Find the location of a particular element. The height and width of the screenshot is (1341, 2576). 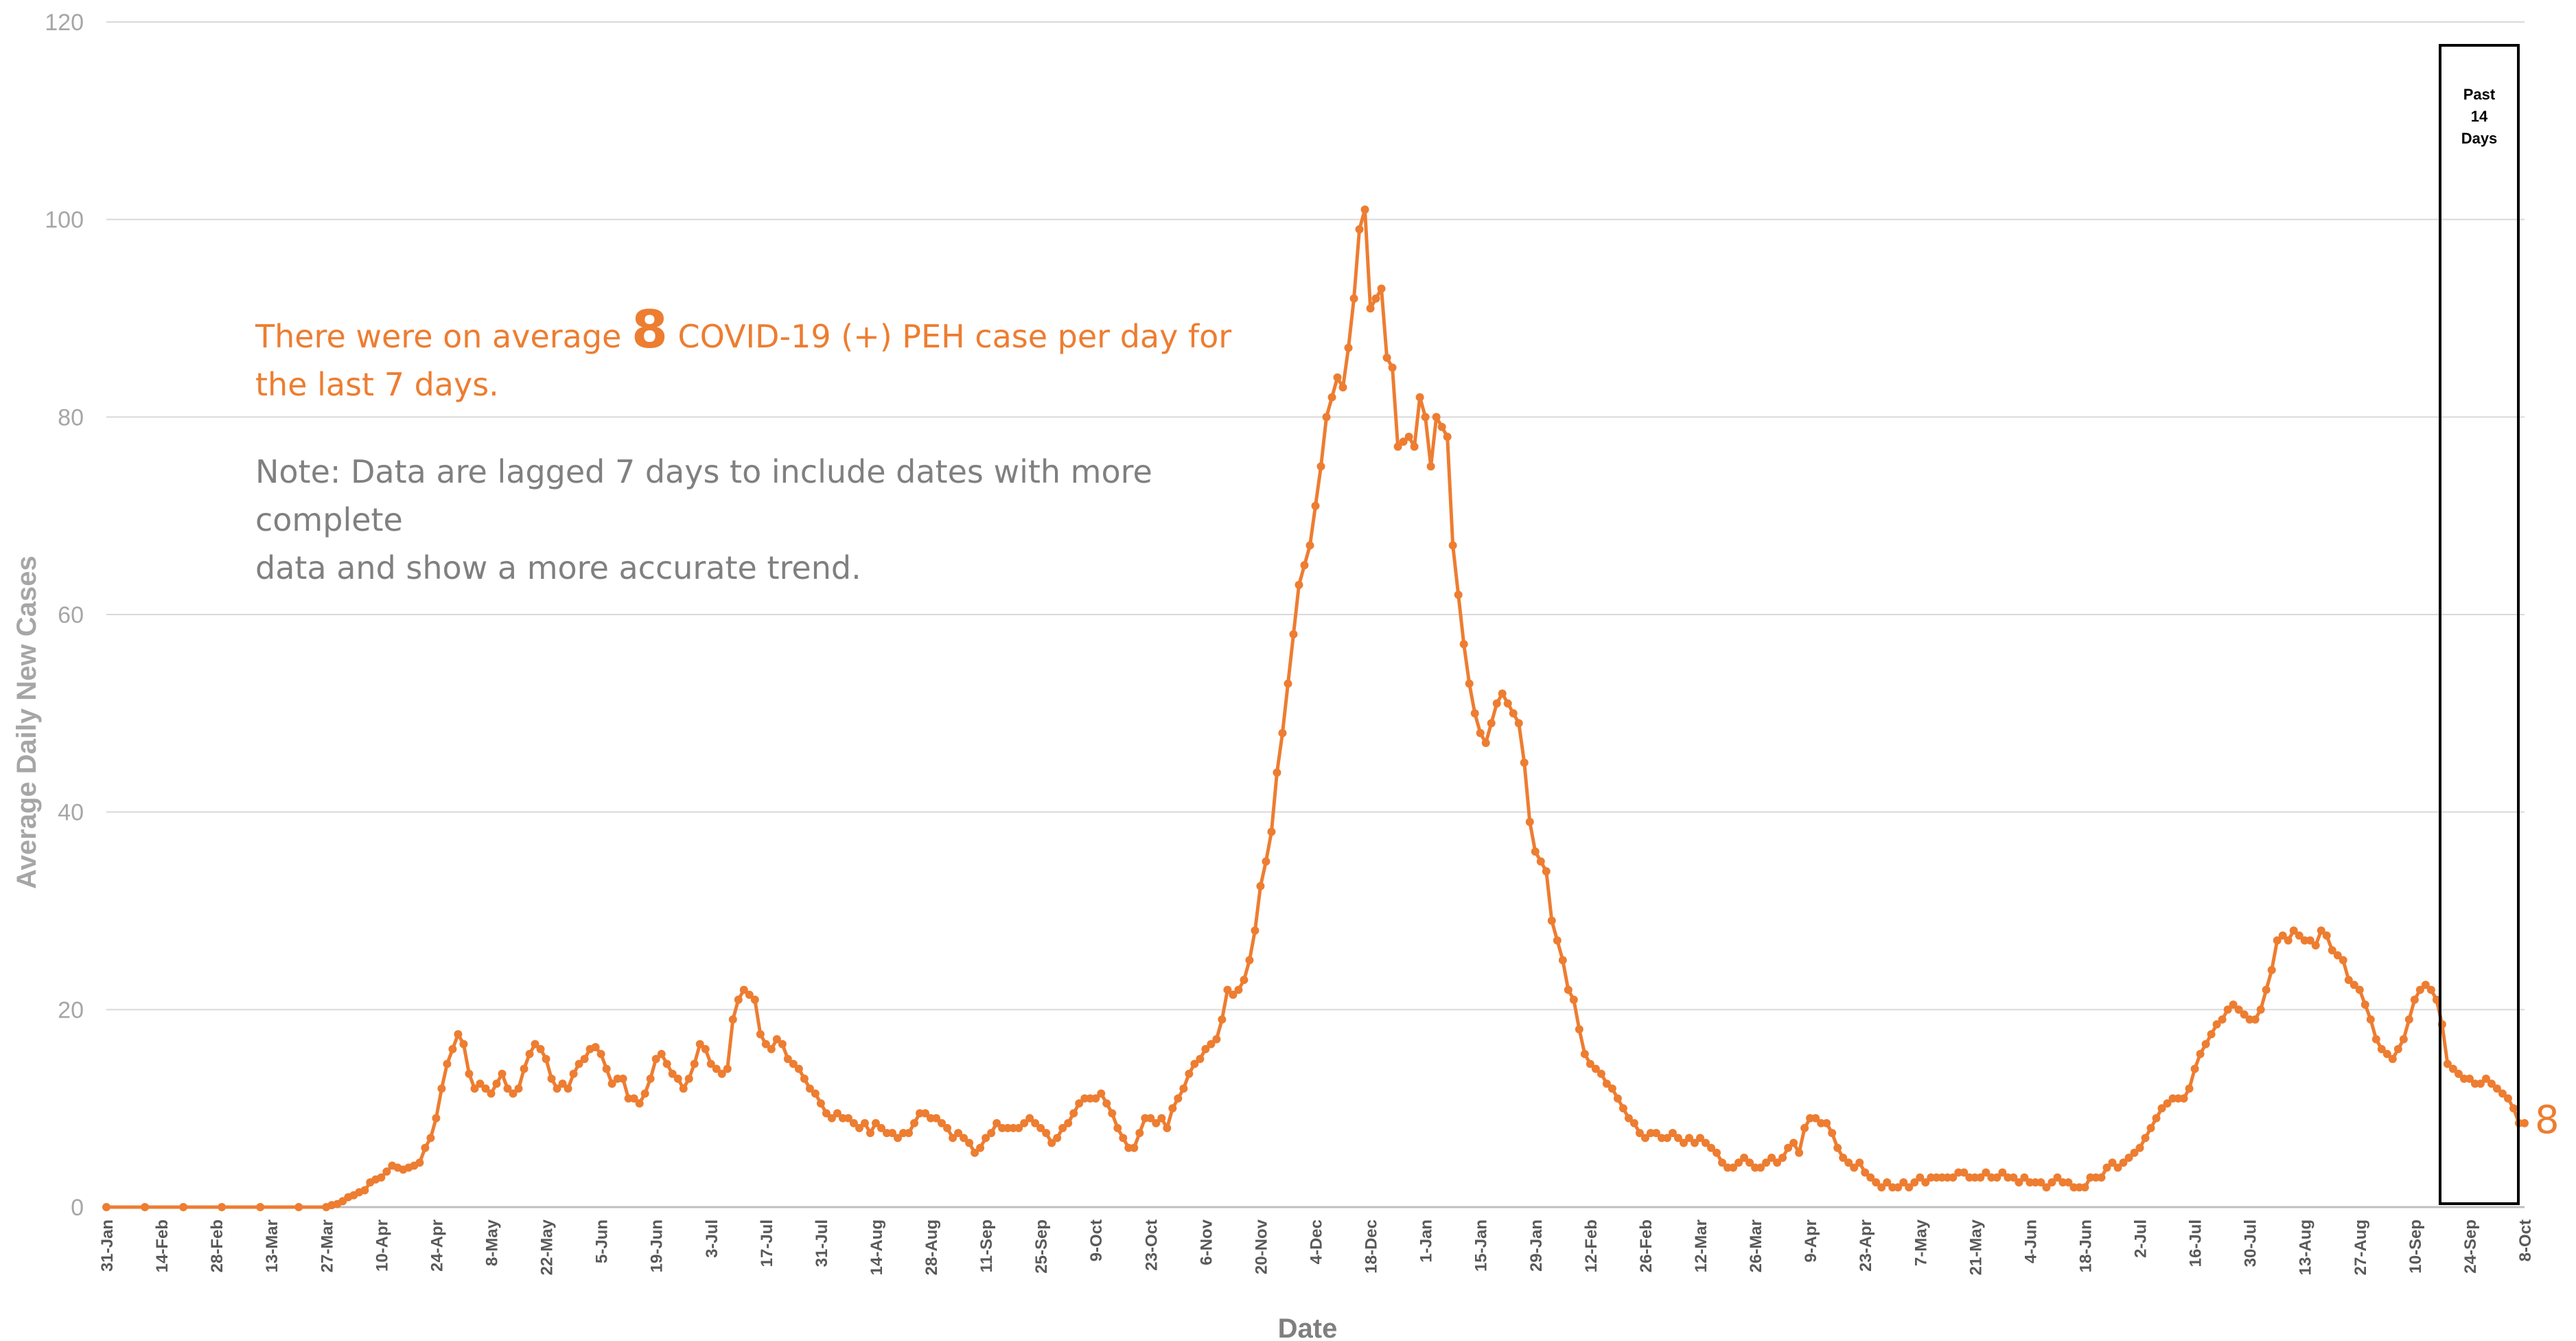

y-axis-ticks: 0 20 40 60 80 100 120 is located at coordinates (64, 616).